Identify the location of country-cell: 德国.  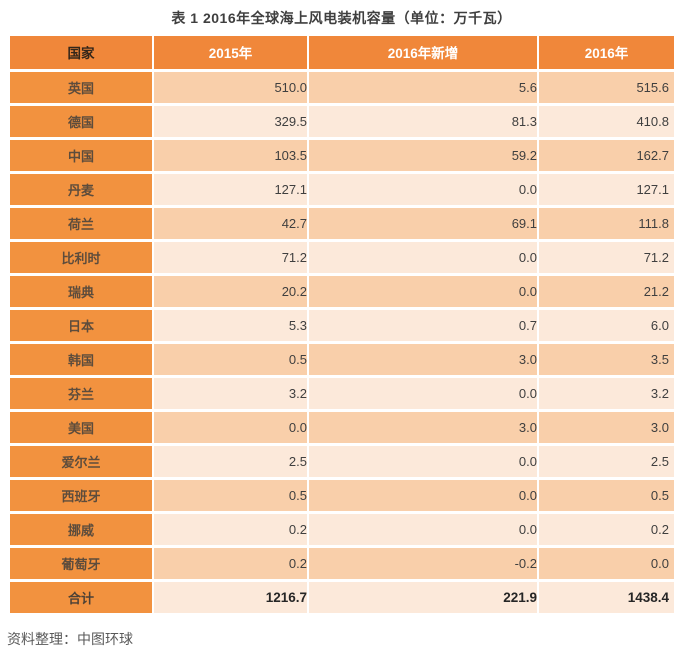
(82, 122).